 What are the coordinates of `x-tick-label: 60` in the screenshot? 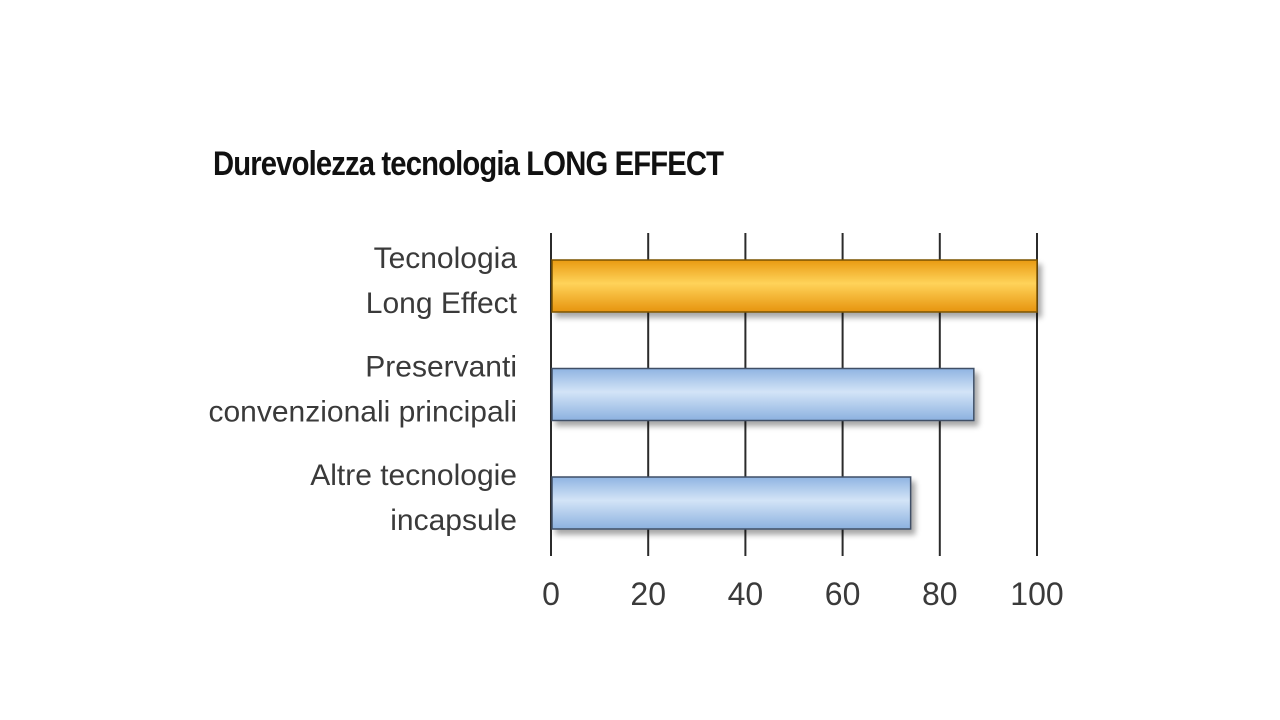 It's located at (843, 594).